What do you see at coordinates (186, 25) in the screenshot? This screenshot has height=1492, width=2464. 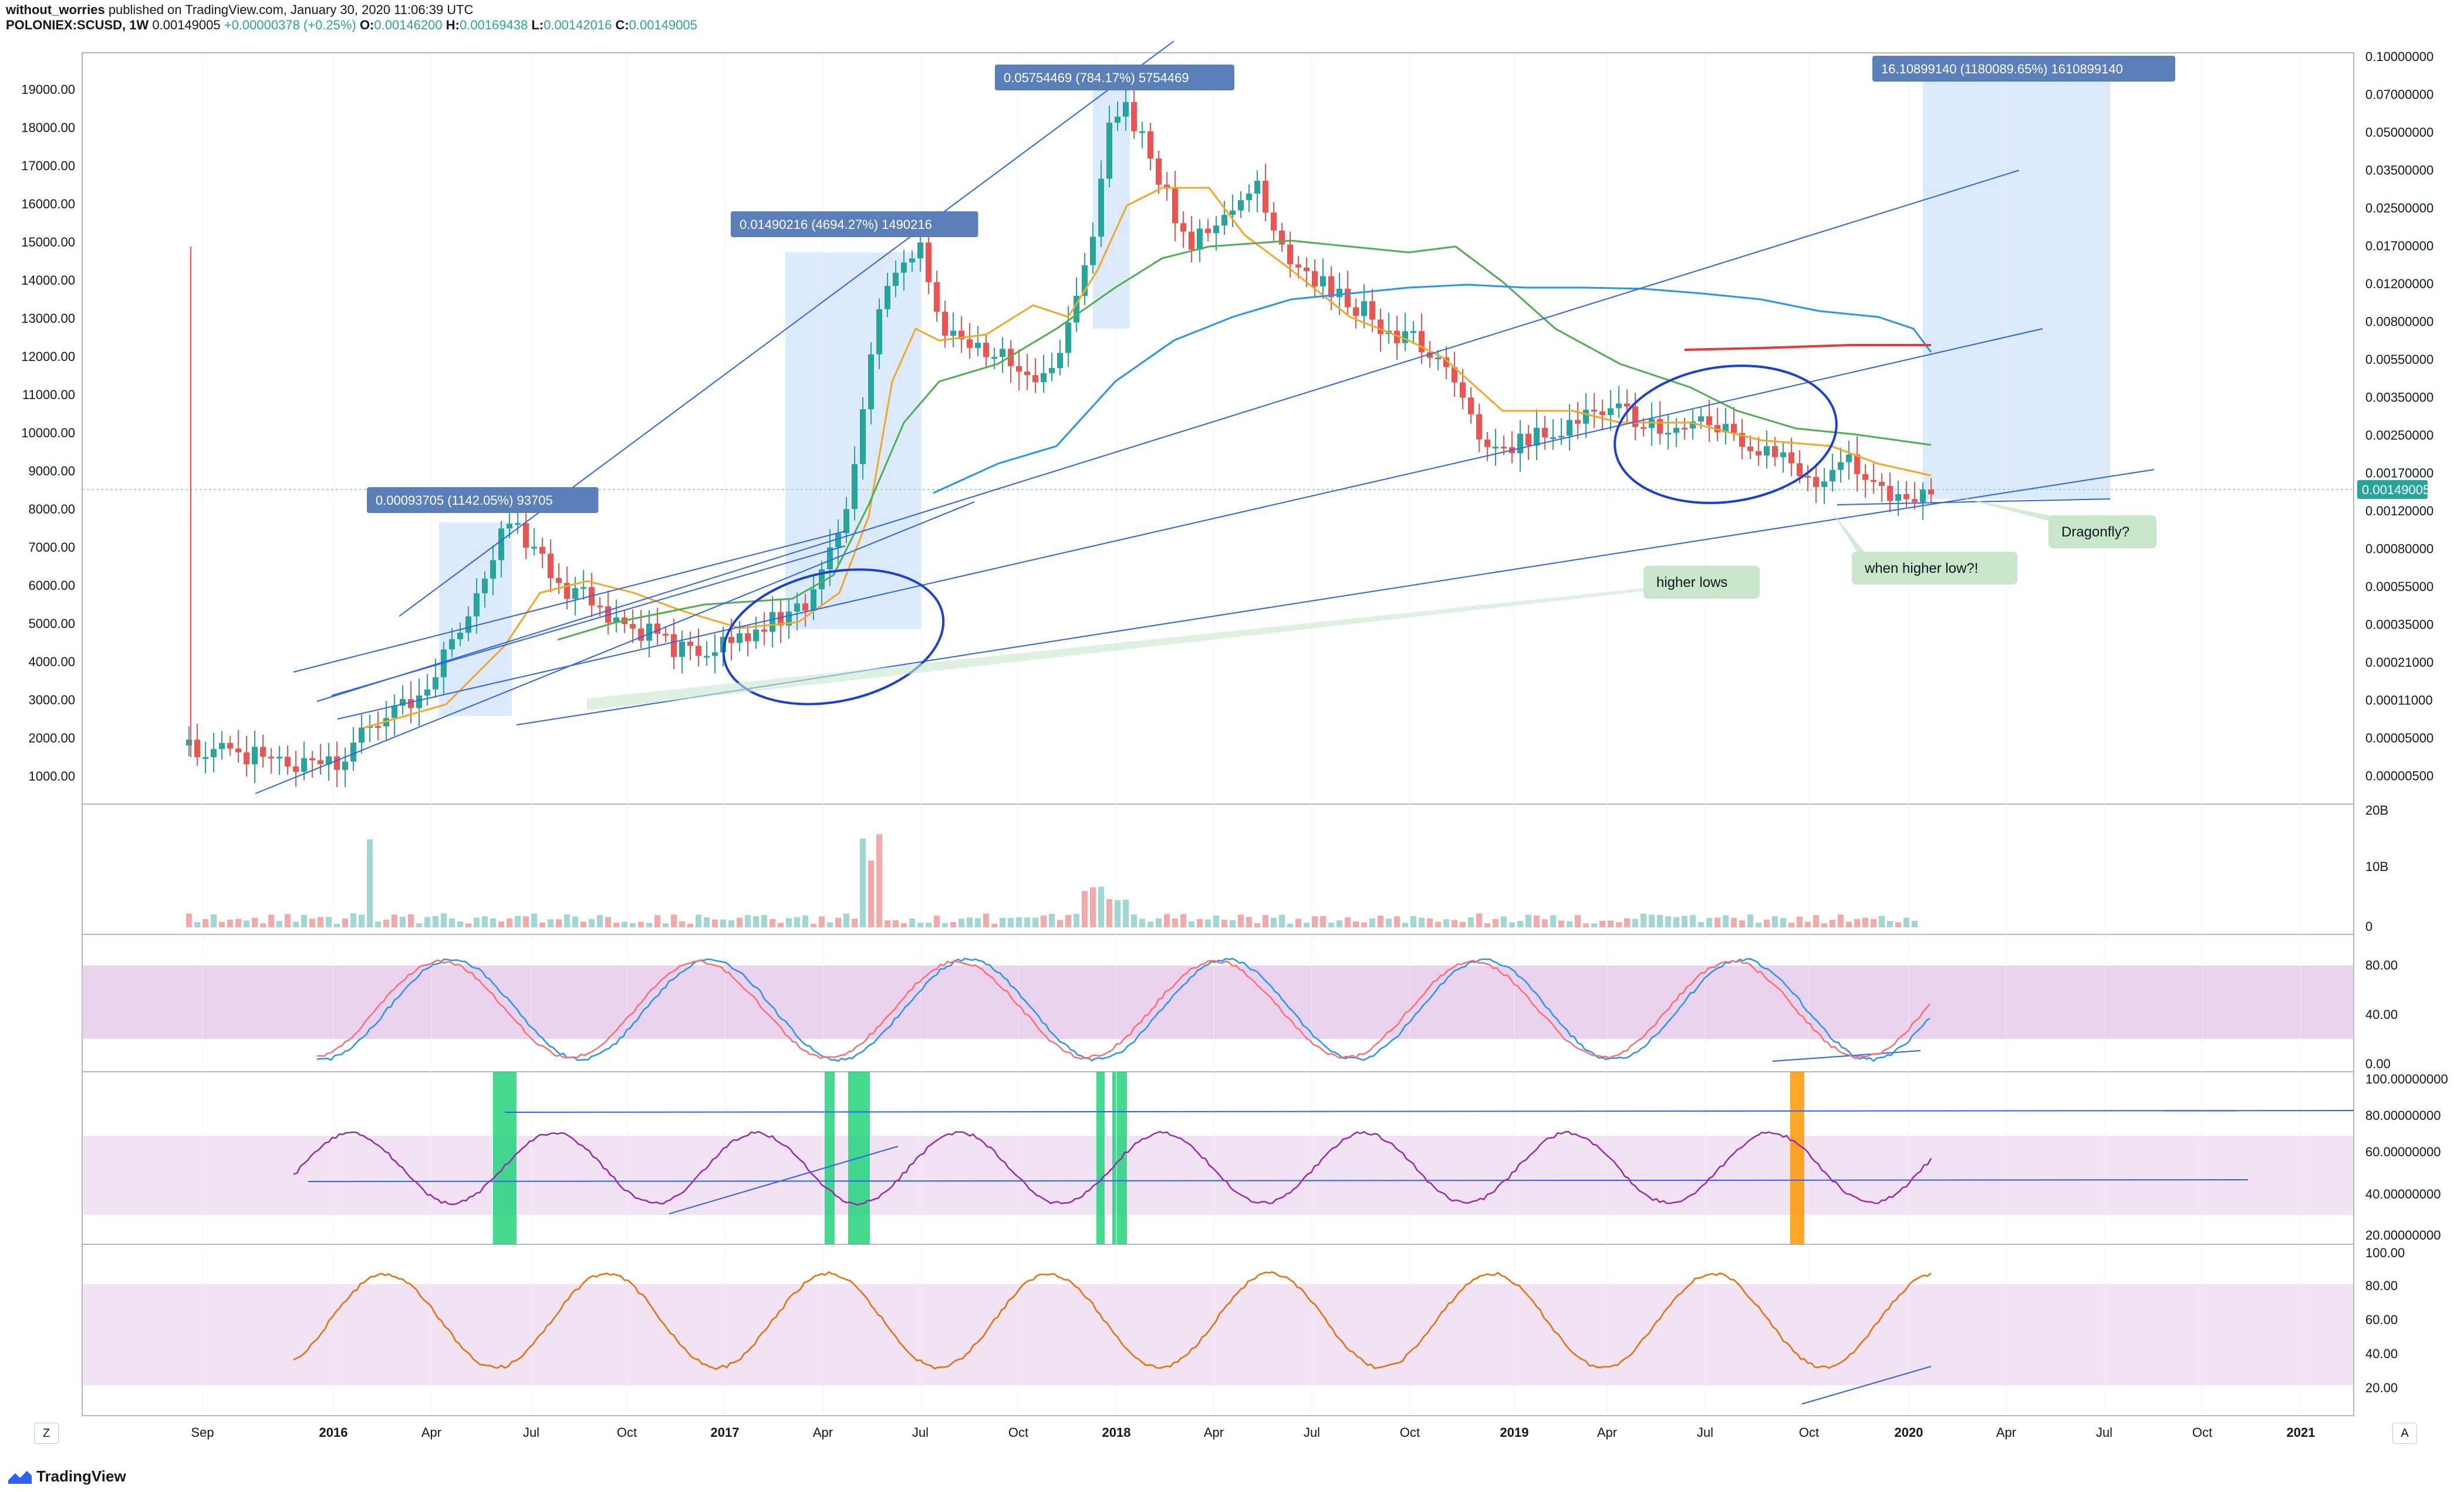 I see `last-price: 0.00149005` at bounding box center [186, 25].